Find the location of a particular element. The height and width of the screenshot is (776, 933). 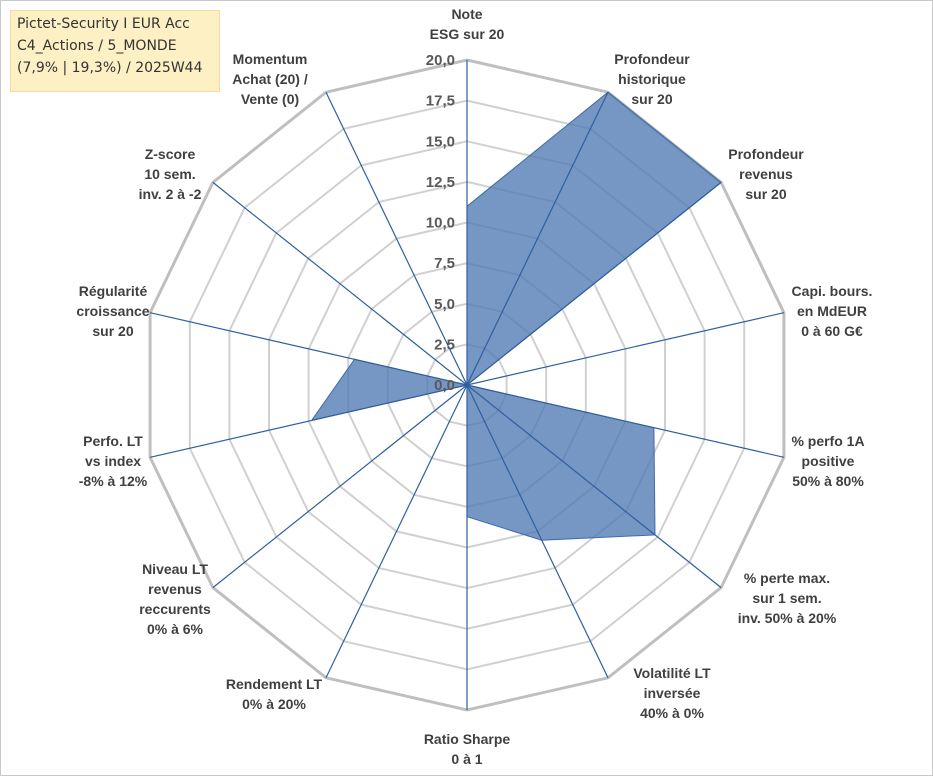

tick-label: 2,5 is located at coordinates (444, 344).